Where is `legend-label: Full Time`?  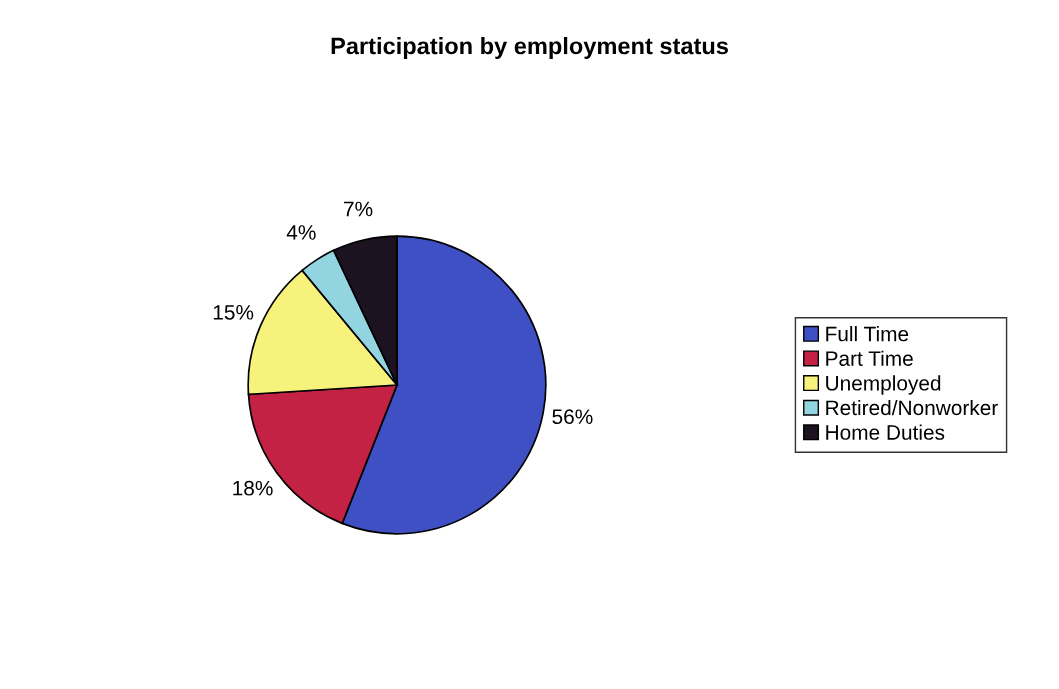
legend-label: Full Time is located at coordinates (867, 334).